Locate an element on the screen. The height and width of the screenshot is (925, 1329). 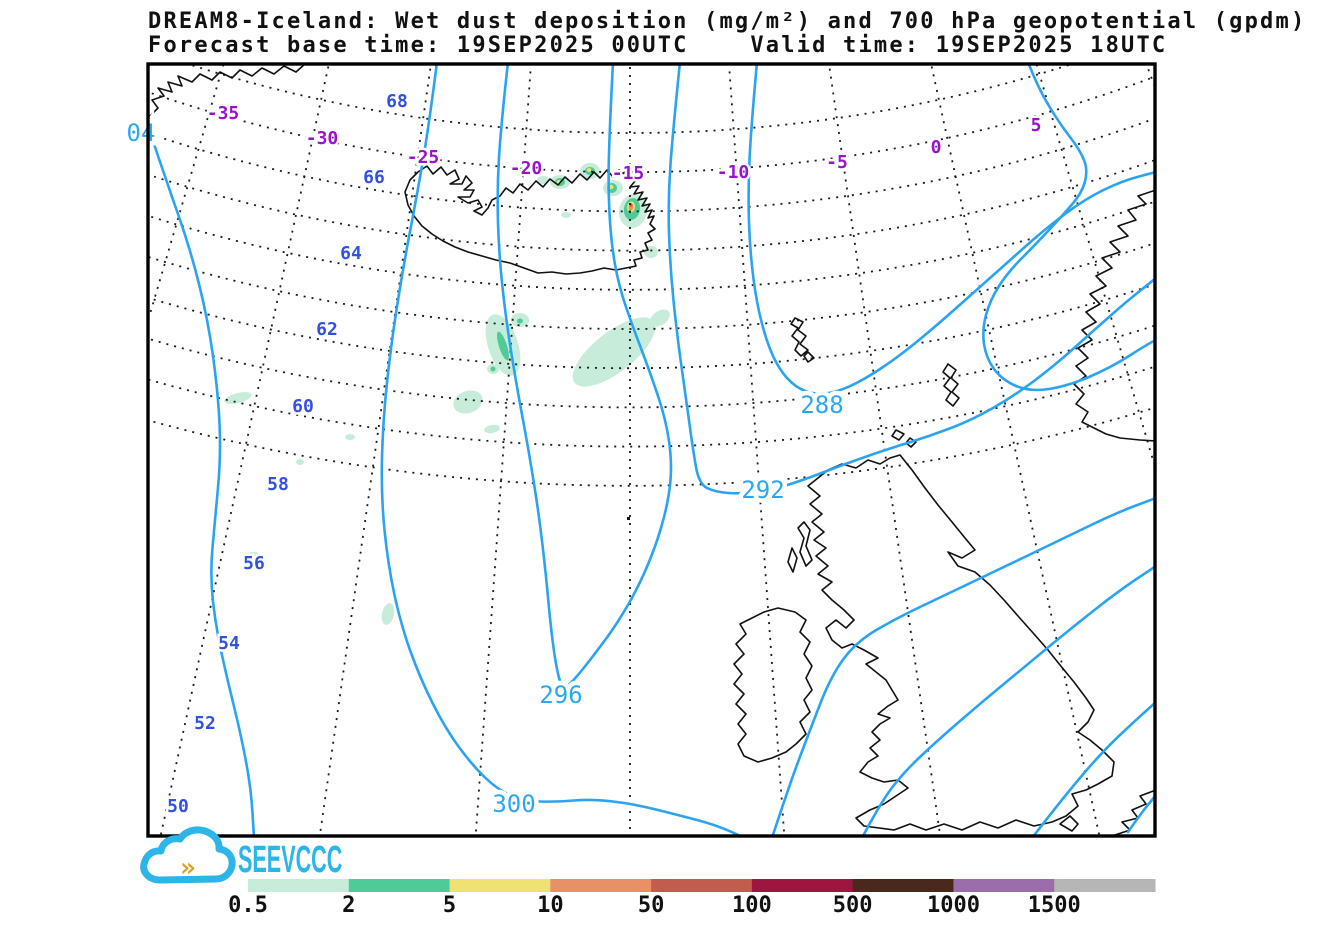
hebrides-coast is located at coordinates (800, 547).